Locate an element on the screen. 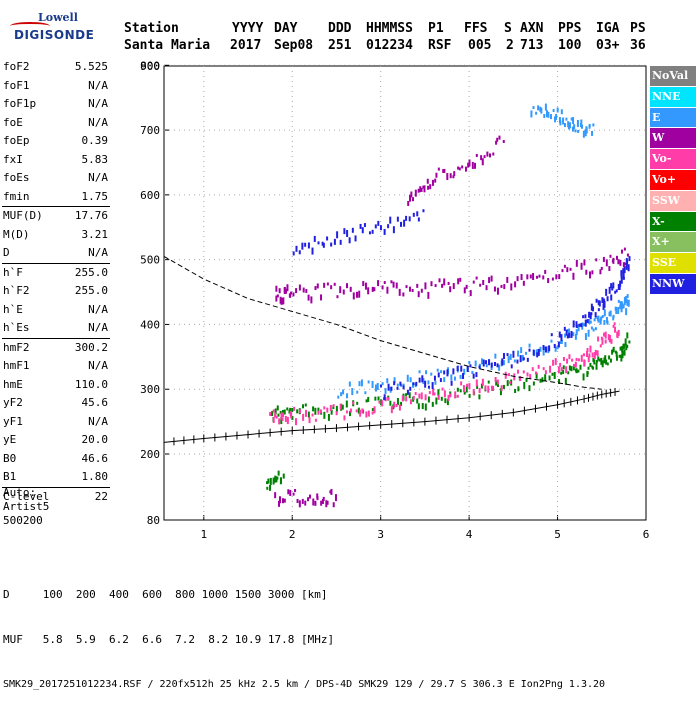 Image resolution: width=700 pixels, height=707 pixels. param-row-fxI: fxI 5.83 is located at coordinates (56, 160).